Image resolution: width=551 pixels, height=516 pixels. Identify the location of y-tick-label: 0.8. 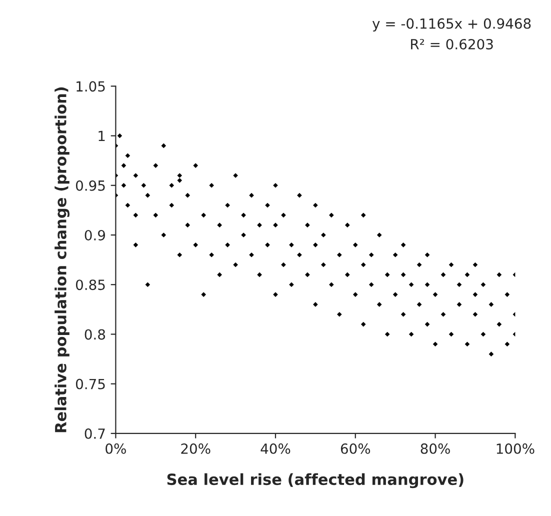
(95, 334).